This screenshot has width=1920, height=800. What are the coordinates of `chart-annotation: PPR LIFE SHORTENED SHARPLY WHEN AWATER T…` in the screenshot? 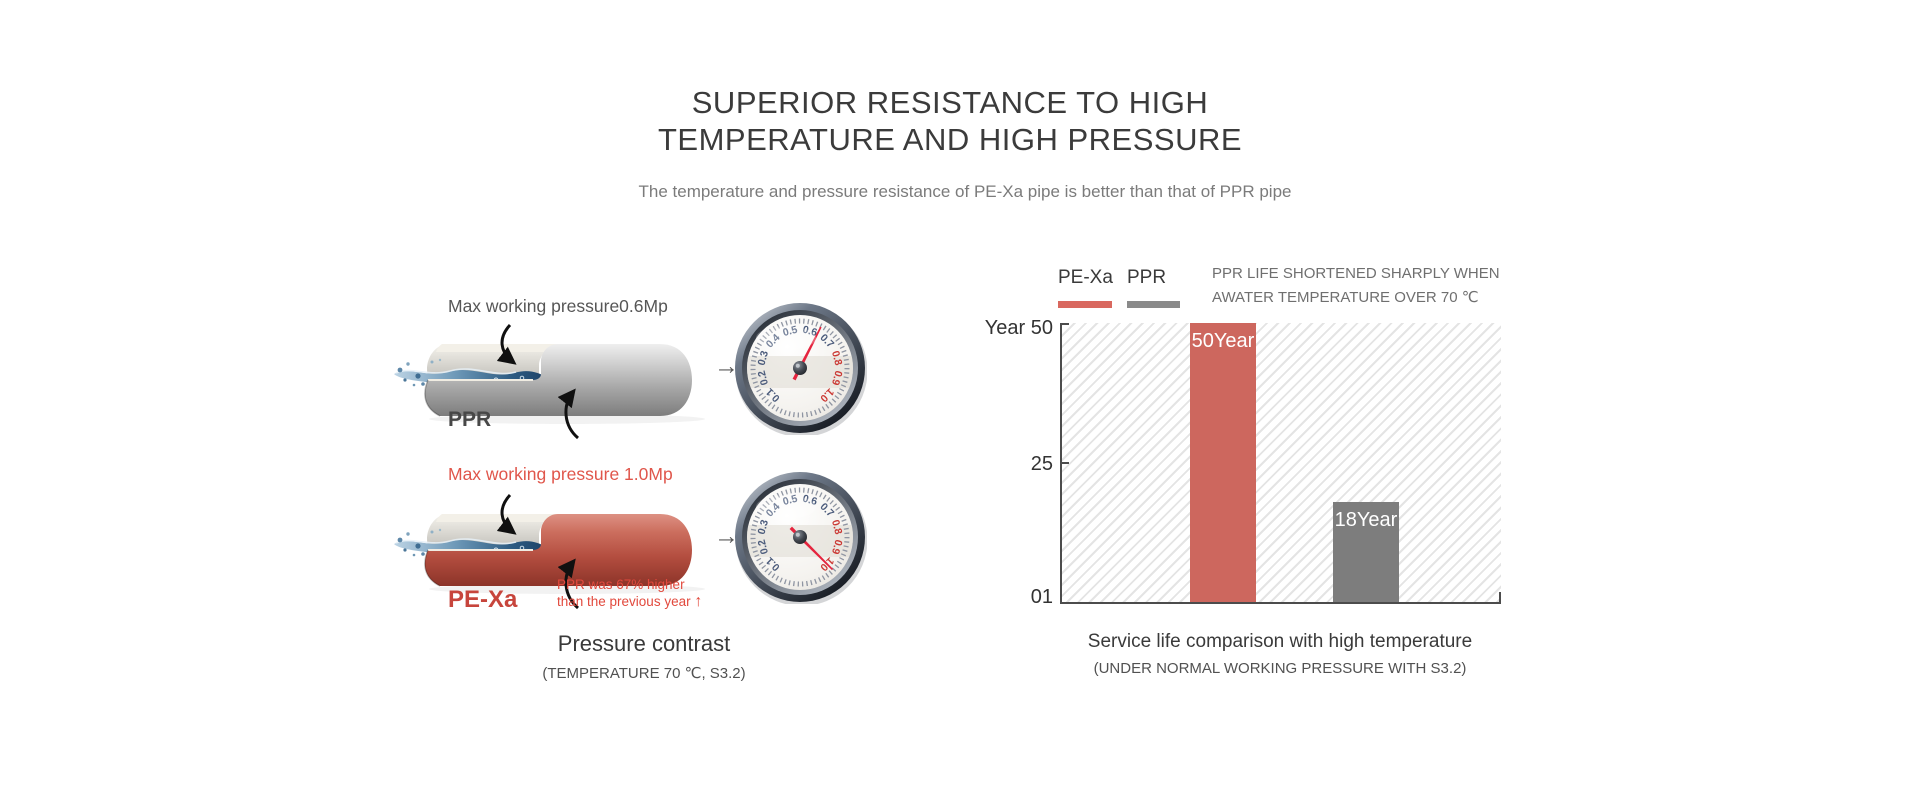 It's located at (1377, 286).